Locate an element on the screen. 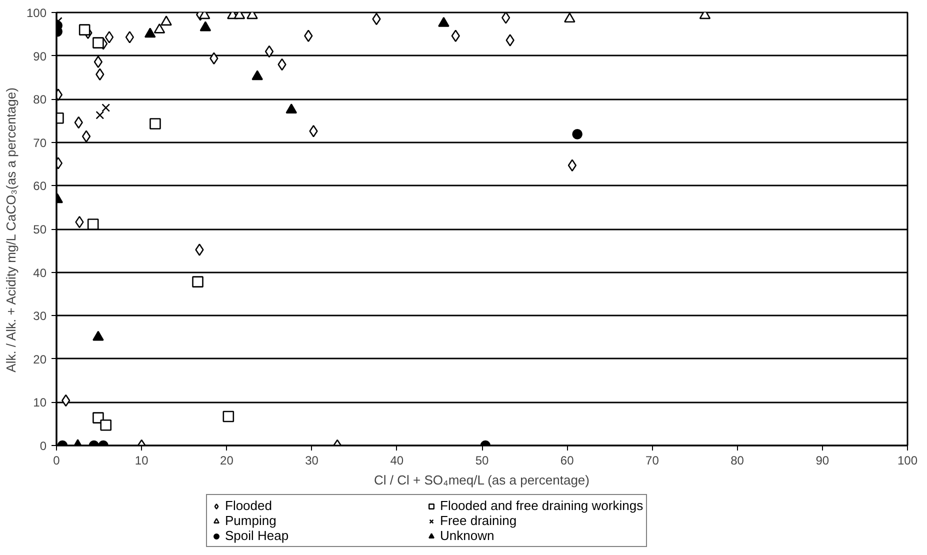 Image resolution: width=927 pixels, height=555 pixels. y-tick-label: 0 is located at coordinates (43, 446).